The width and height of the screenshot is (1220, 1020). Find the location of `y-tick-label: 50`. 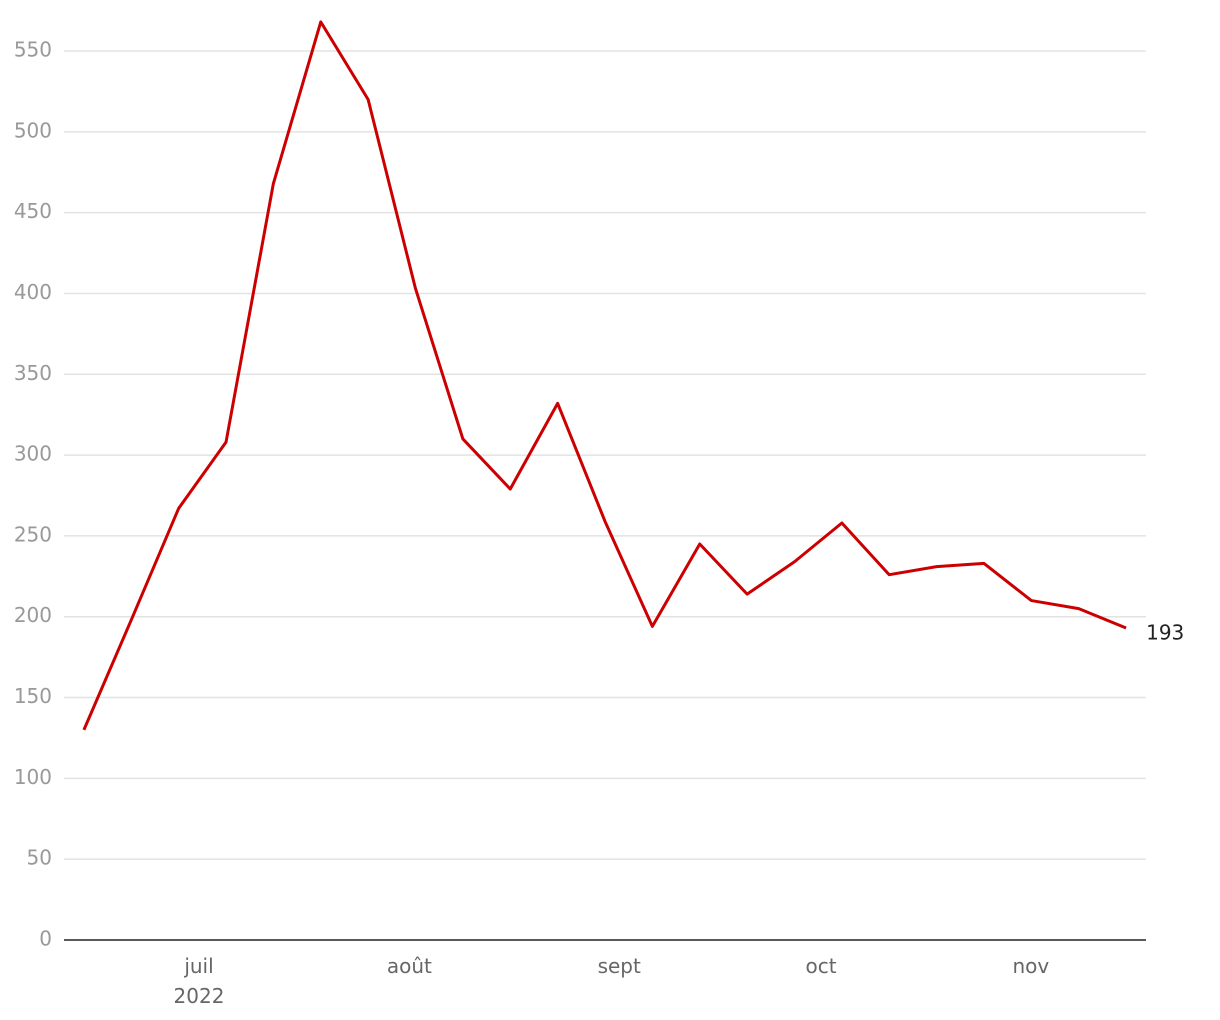

y-tick-label: 50 is located at coordinates (39, 858).